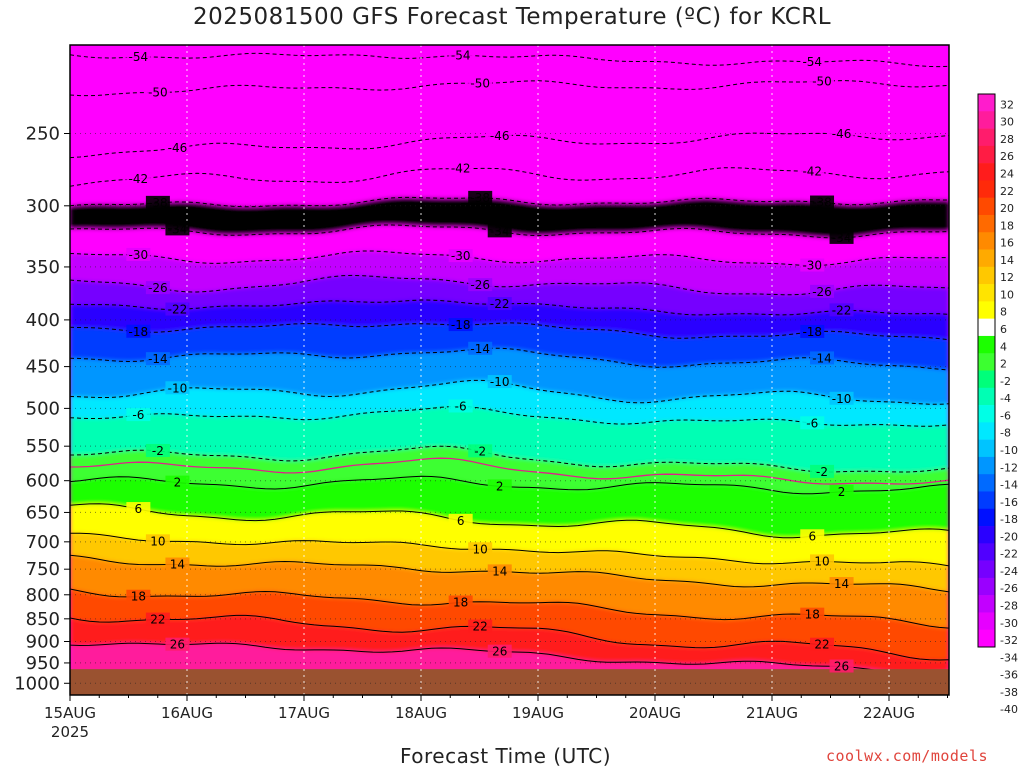  Describe the element at coordinates (1009, 640) in the screenshot. I see `colorbar-label: -32` at that location.